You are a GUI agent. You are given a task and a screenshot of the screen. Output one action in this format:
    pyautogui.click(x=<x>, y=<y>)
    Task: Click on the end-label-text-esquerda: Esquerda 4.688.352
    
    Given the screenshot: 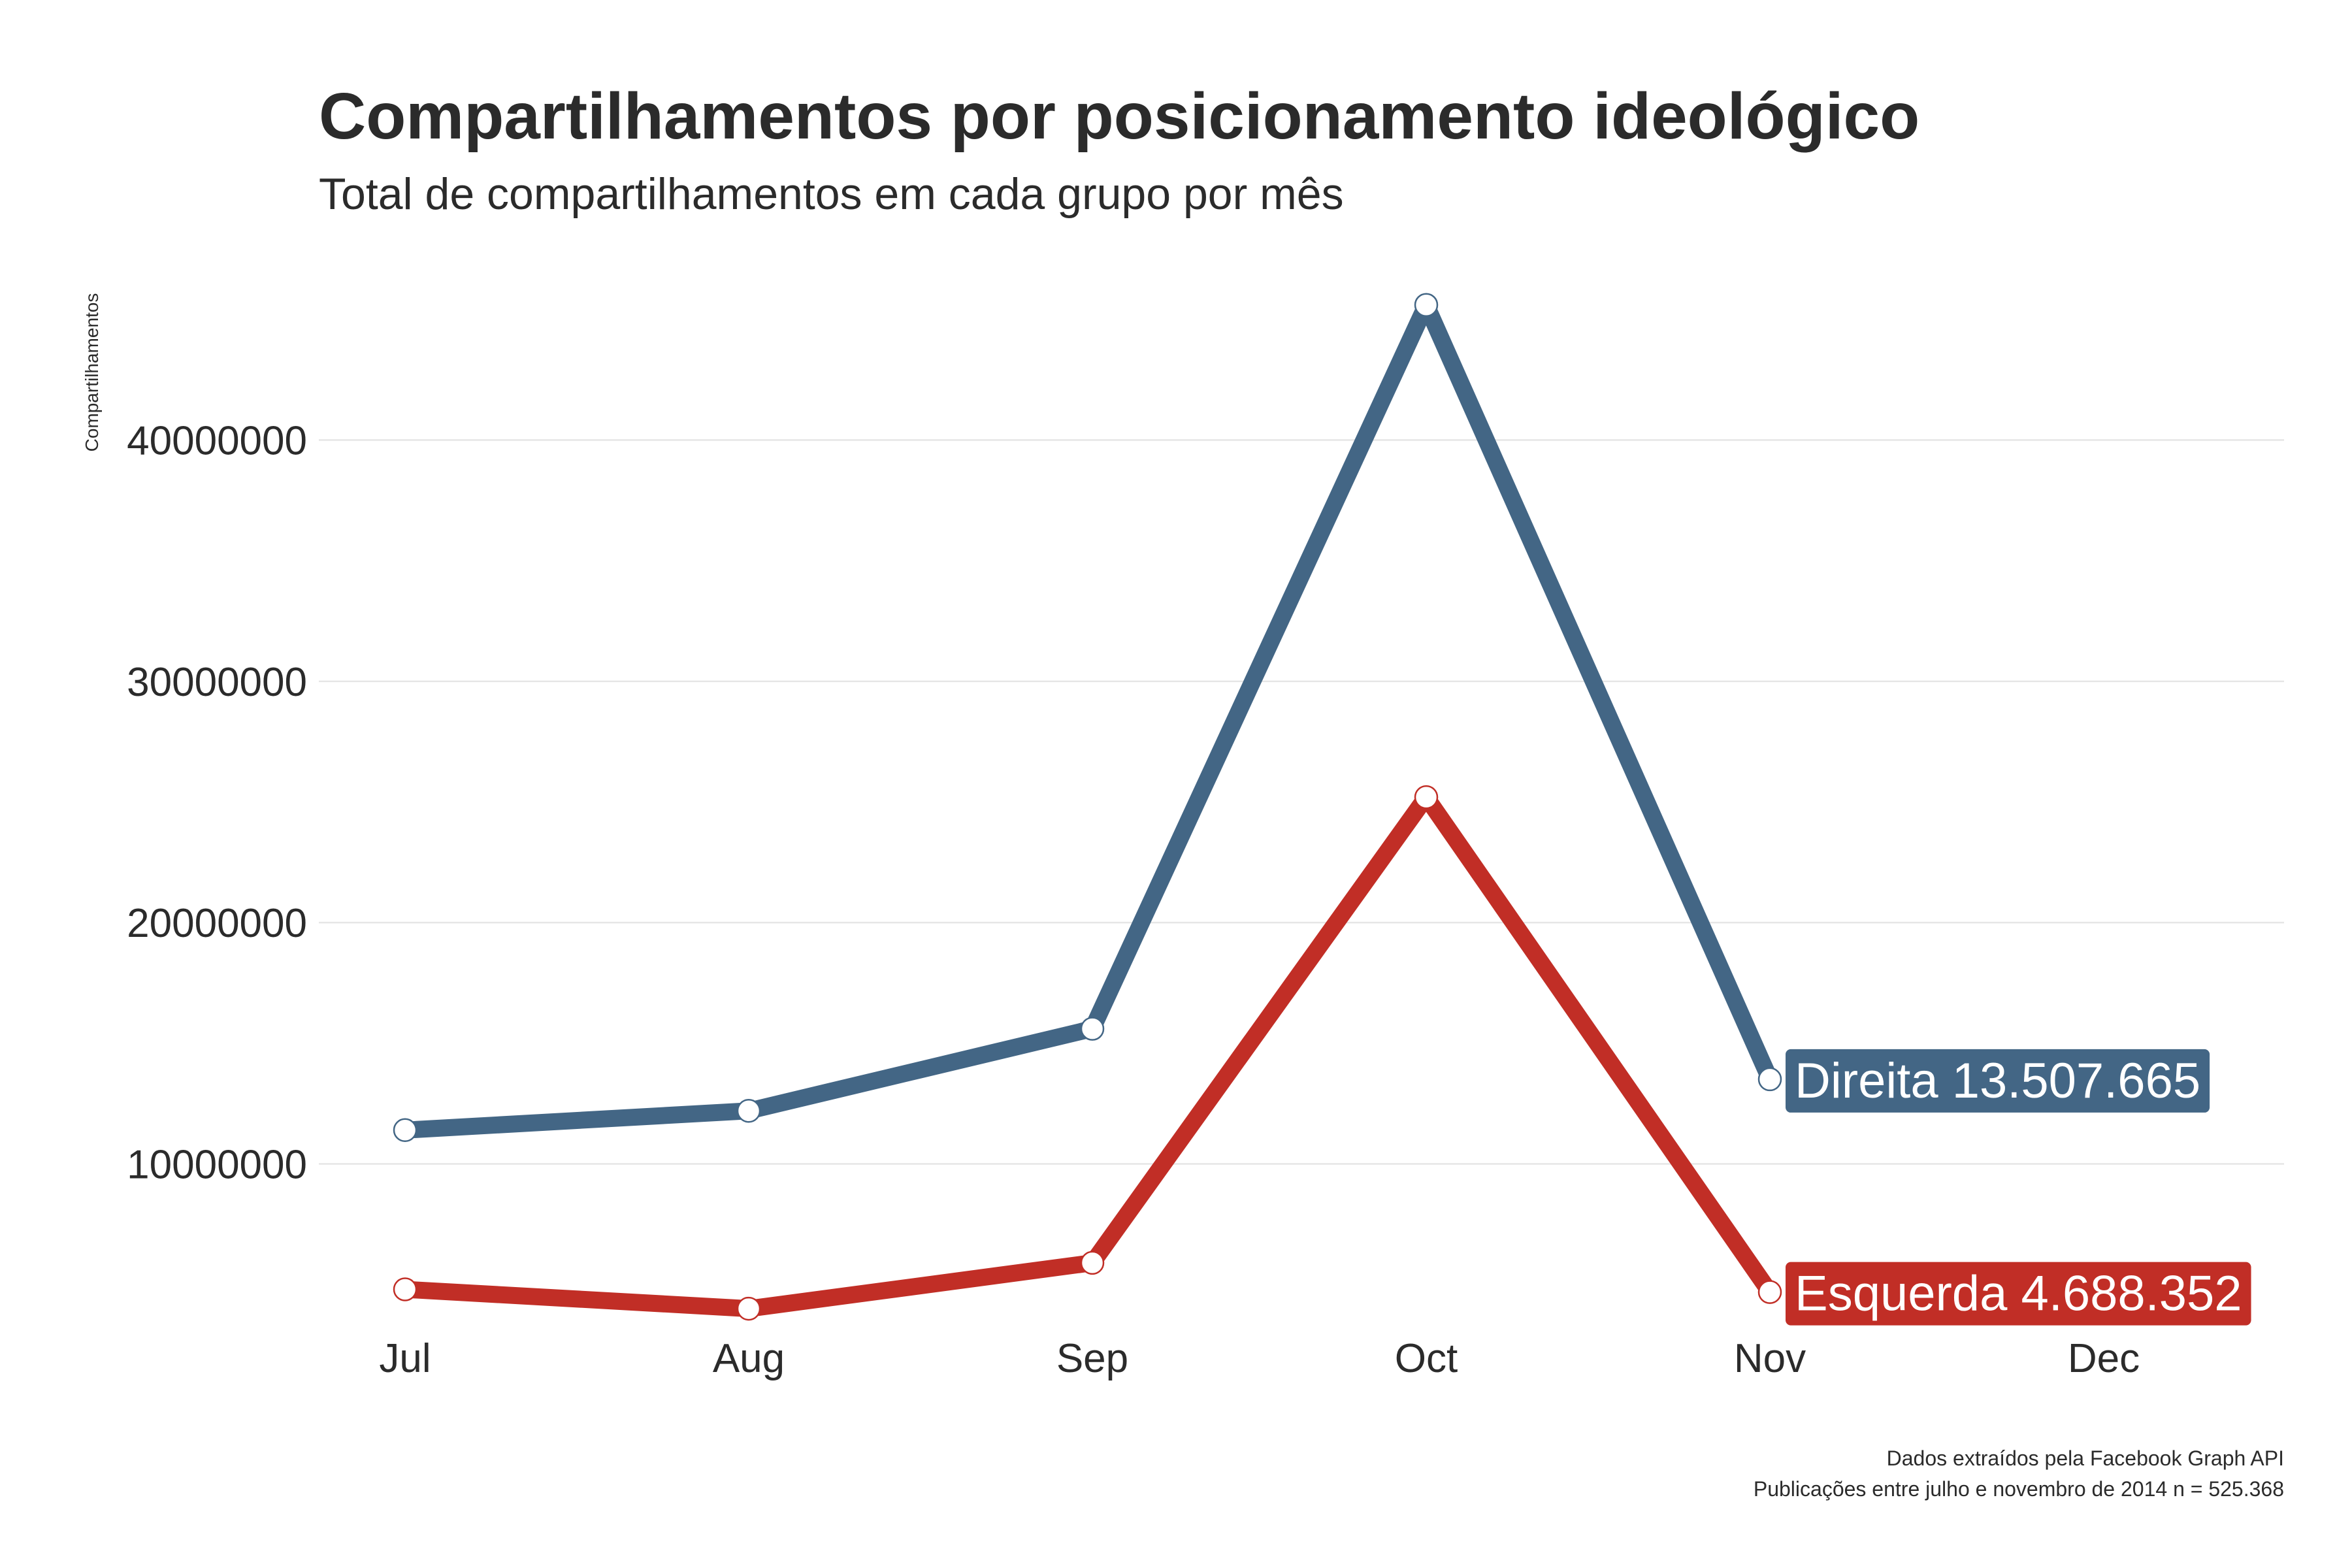 What is the action you would take?
    pyautogui.click(x=2018, y=1294)
    